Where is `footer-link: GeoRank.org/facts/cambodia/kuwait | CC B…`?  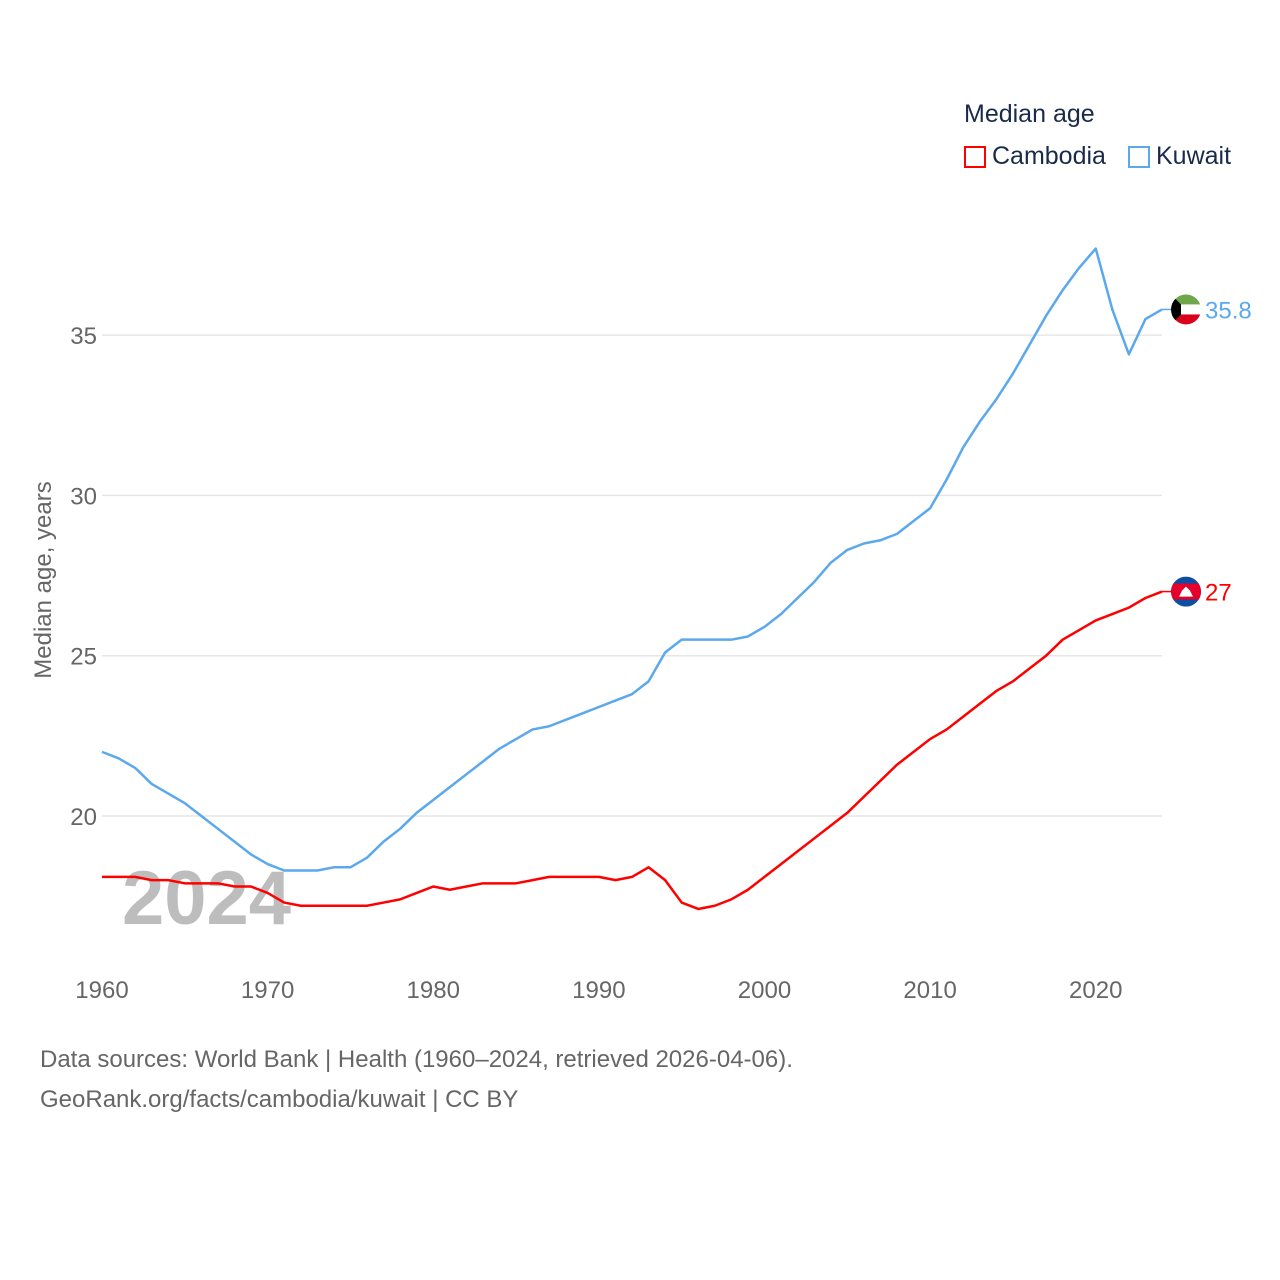
footer-link: GeoRank.org/facts/cambodia/kuwait | CC B… is located at coordinates (279, 1099).